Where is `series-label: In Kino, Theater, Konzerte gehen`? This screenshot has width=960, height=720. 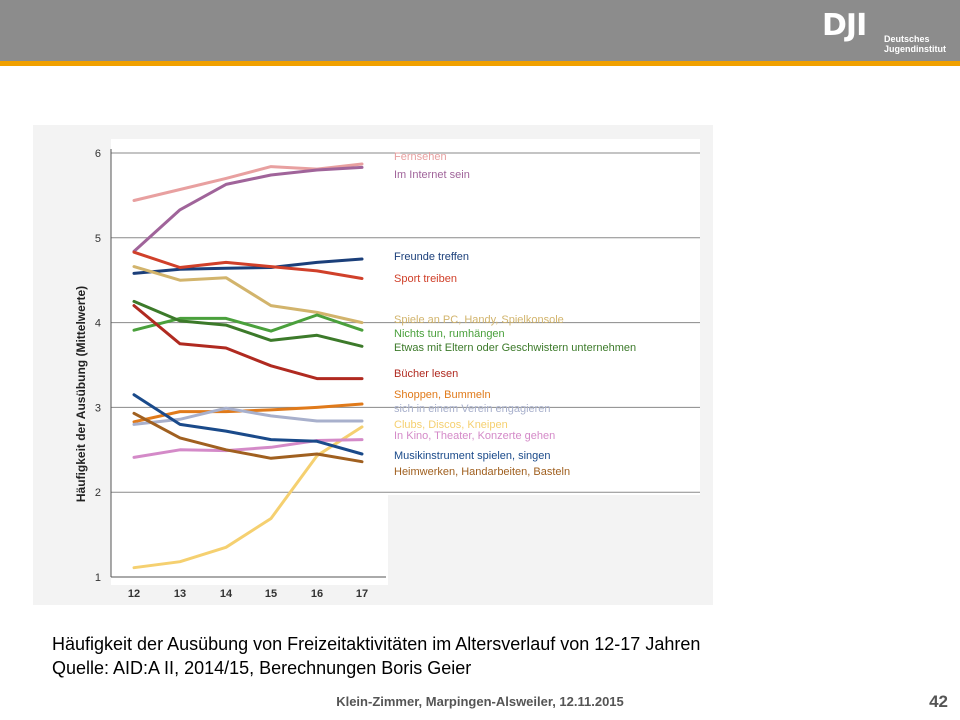
series-label: In Kino, Theater, Konzerte gehen is located at coordinates (474, 436).